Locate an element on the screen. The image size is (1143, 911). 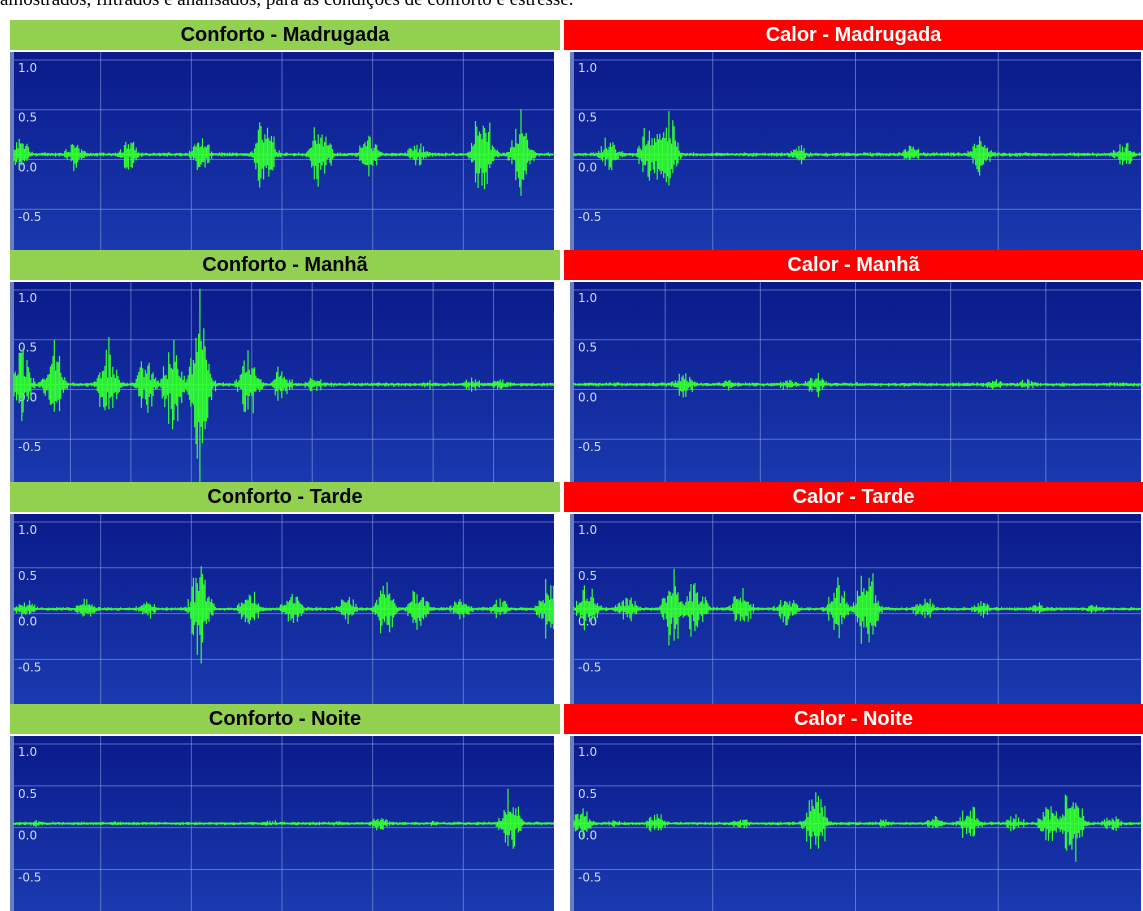
chart-title: Calor - Manhã is located at coordinates (853, 265).